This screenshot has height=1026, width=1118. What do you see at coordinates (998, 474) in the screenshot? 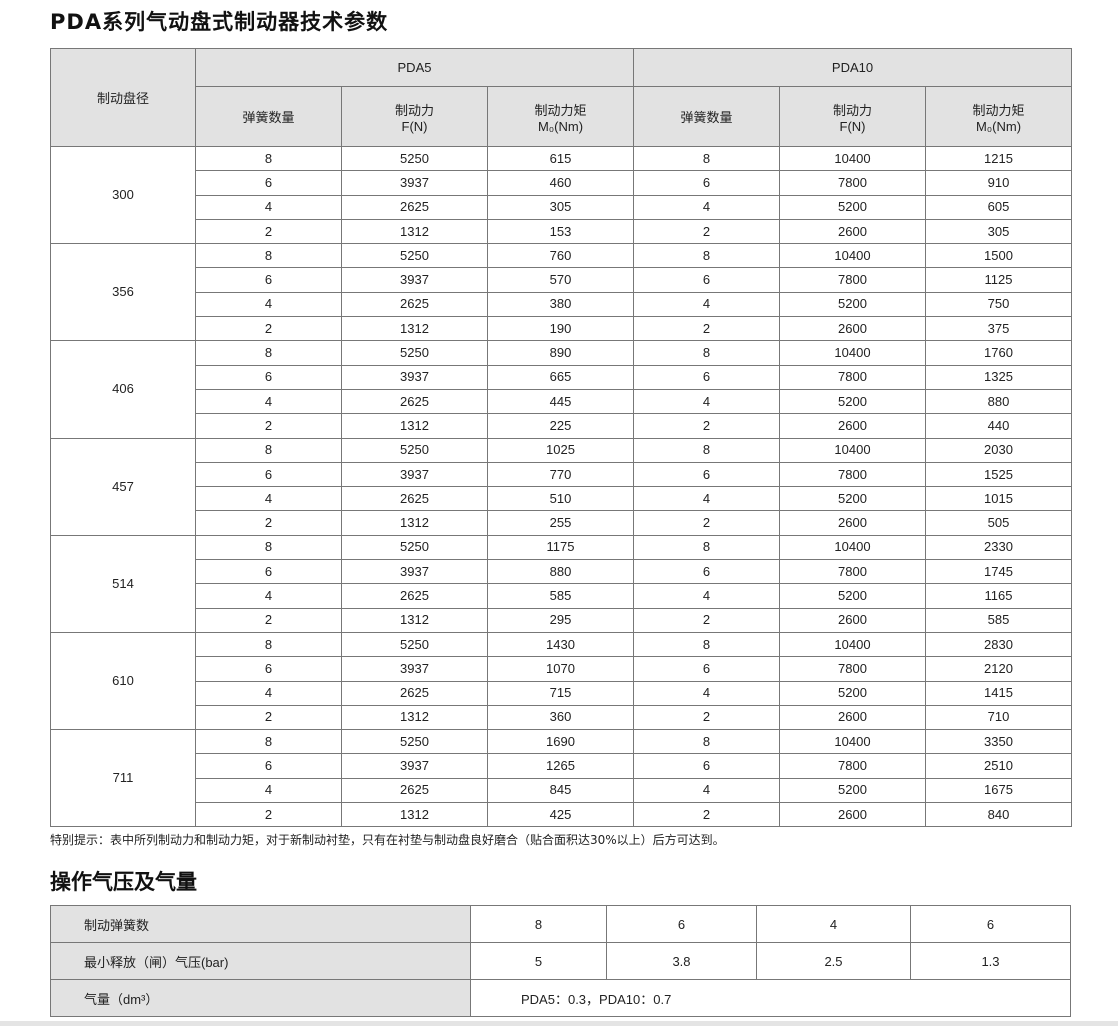
I see `data-cell: 1525` at bounding box center [998, 474].